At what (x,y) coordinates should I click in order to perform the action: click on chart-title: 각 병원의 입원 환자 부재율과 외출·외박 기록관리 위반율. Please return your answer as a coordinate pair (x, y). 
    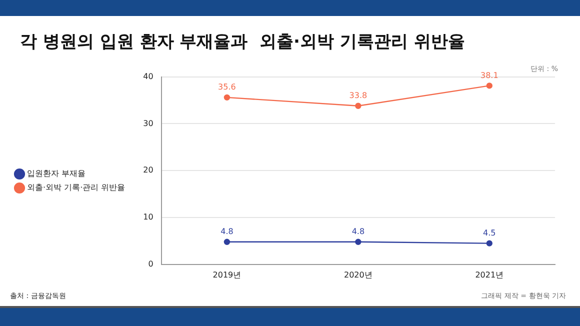
    Looking at the image, I should click on (242, 42).